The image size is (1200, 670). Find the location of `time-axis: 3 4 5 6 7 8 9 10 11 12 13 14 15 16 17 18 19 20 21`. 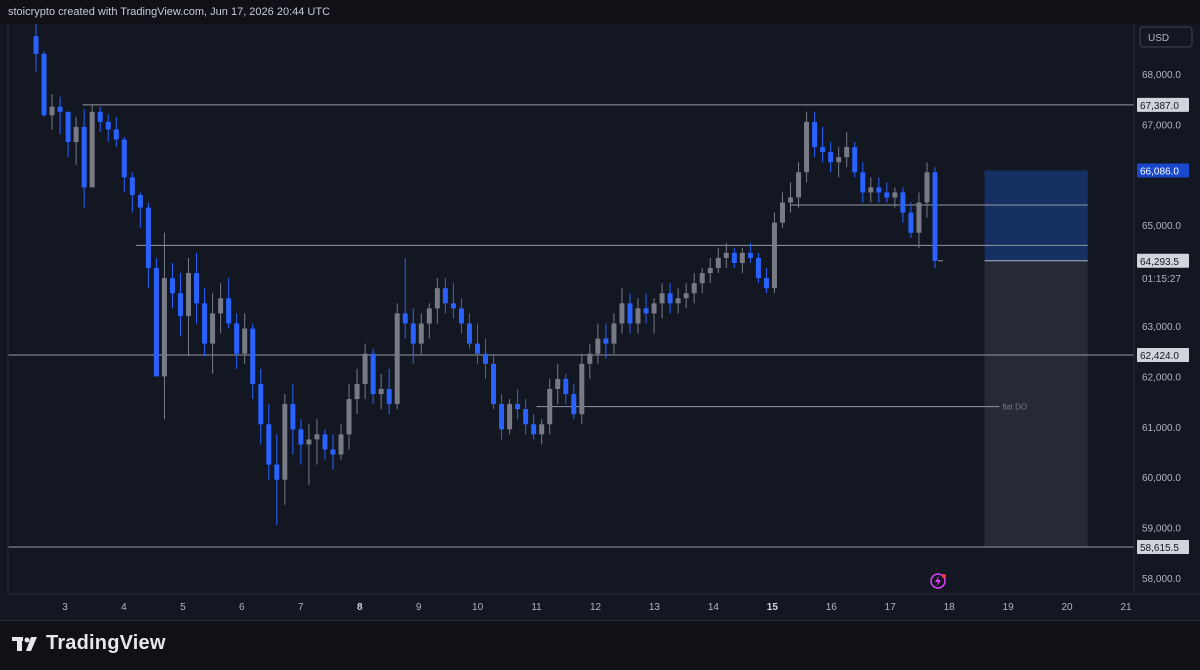

time-axis: 3 4 5 6 7 8 9 10 11 12 13 14 15 16 17 18 19 20 21 is located at coordinates (604, 603).